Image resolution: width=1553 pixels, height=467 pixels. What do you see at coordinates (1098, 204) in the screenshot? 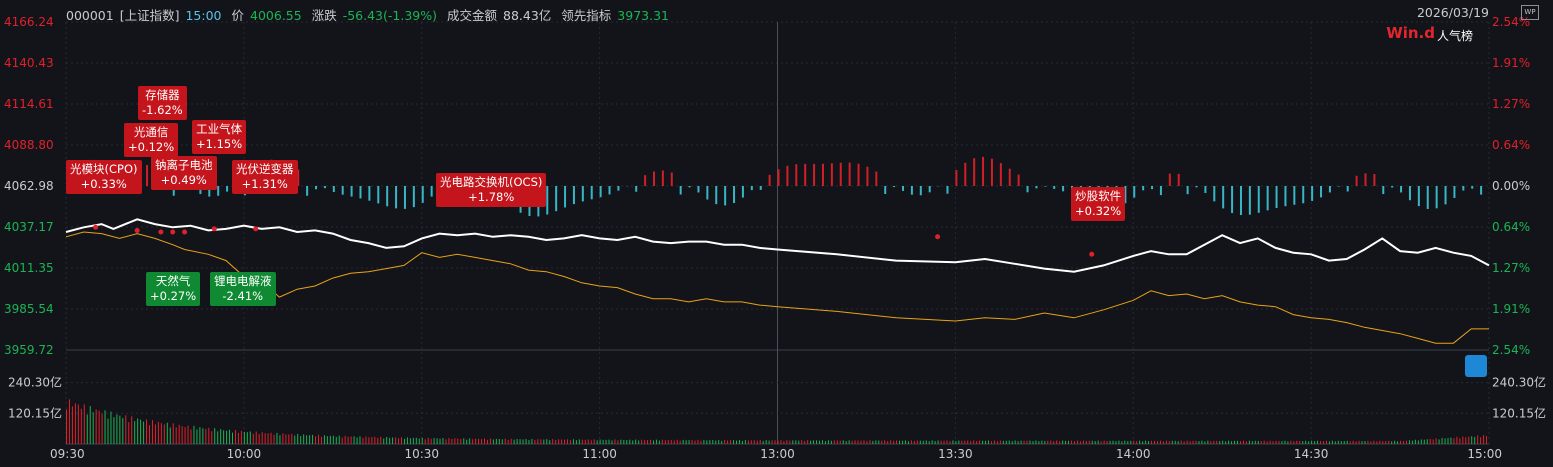
I see `hot-tag: 炒股软件 +0.32%` at bounding box center [1098, 204].